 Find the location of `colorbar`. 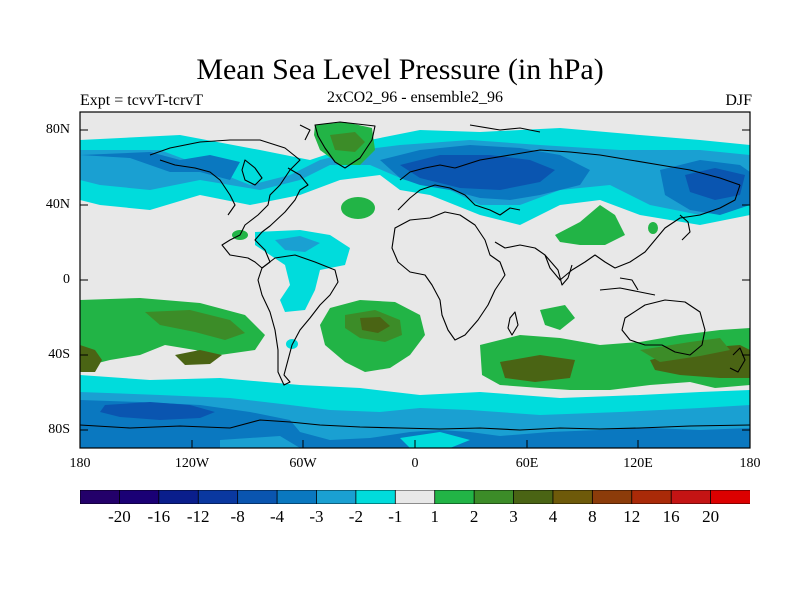

colorbar is located at coordinates (415, 497).